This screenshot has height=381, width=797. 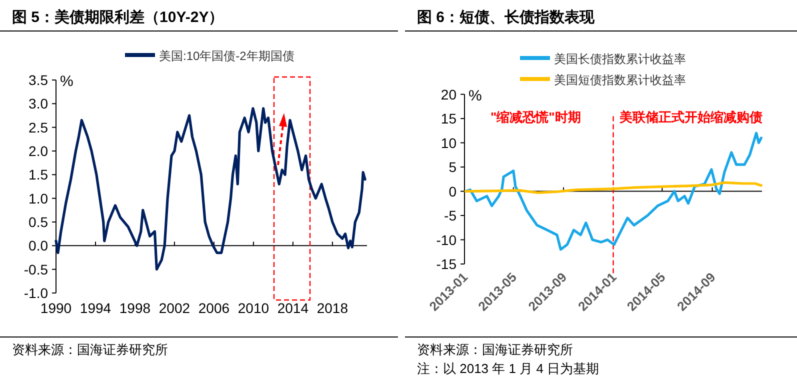 What do you see at coordinates (38, 127) in the screenshot?
I see `y-tick-label: 2.5` at bounding box center [38, 127].